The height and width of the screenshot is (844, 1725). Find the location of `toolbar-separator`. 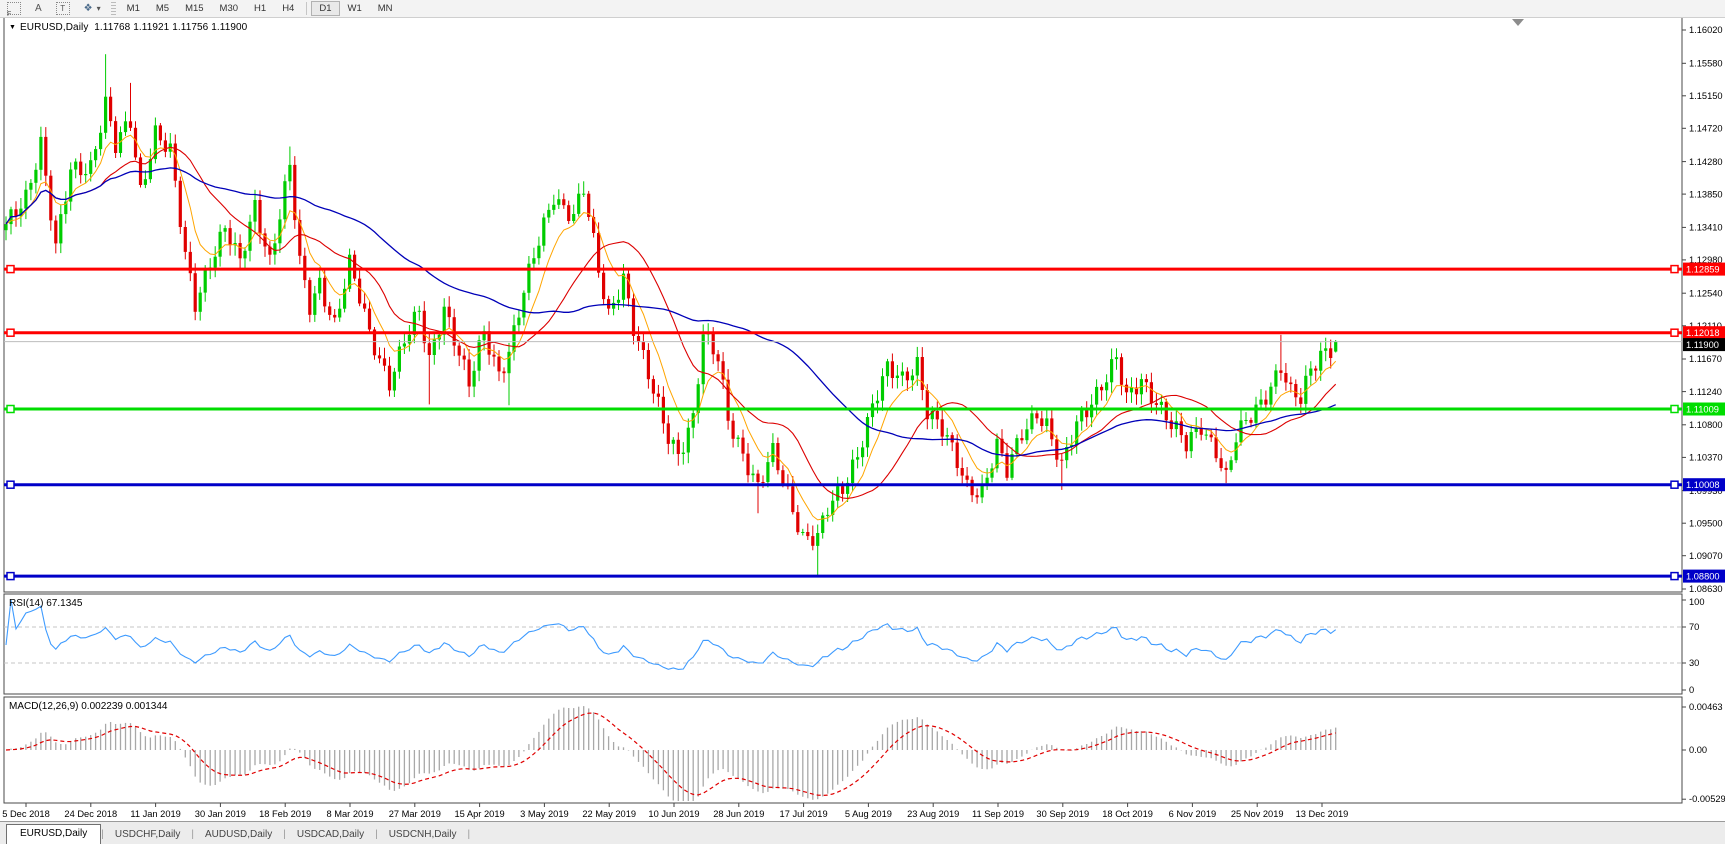

toolbar-separator is located at coordinates (307, 8).